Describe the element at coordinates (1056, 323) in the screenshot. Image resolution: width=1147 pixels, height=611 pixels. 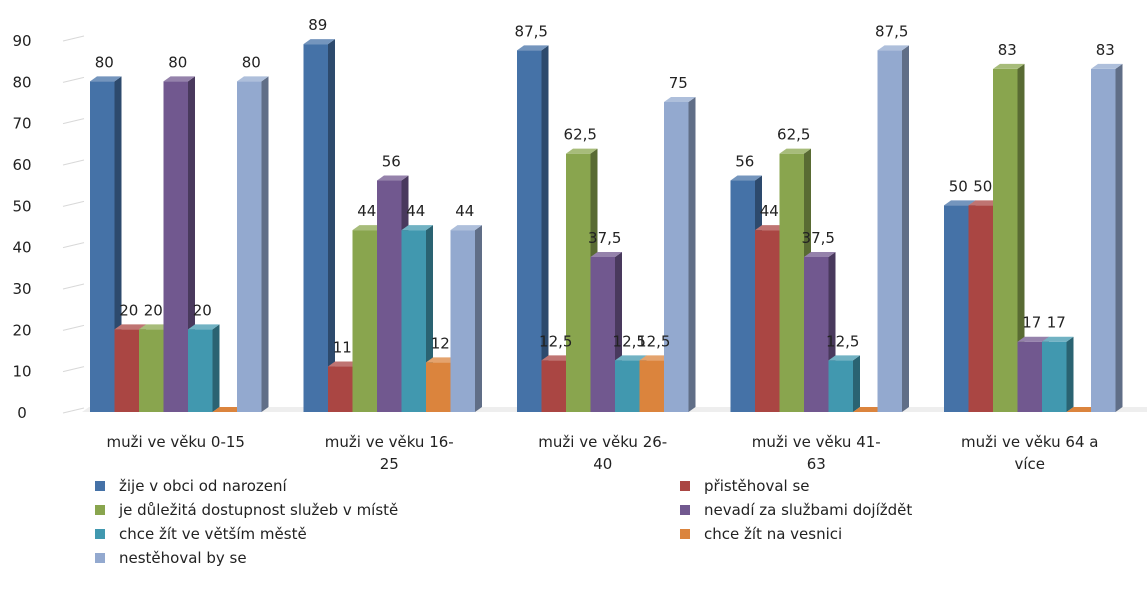
I see `data-label: 17` at that location.